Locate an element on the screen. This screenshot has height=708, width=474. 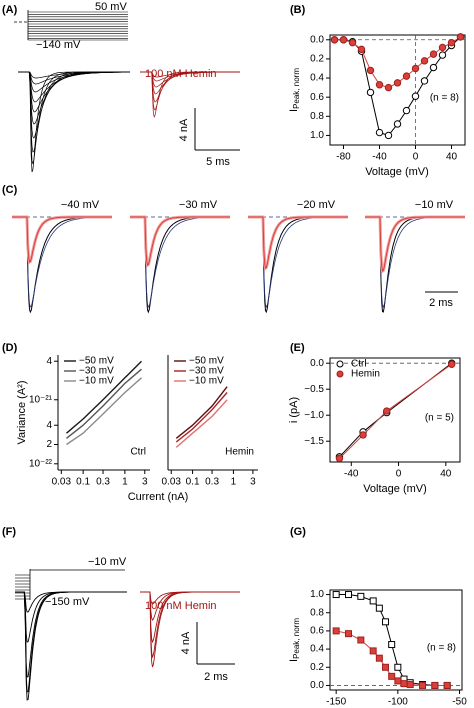
y-tick-label: −1.0 is located at coordinates (314, 415).